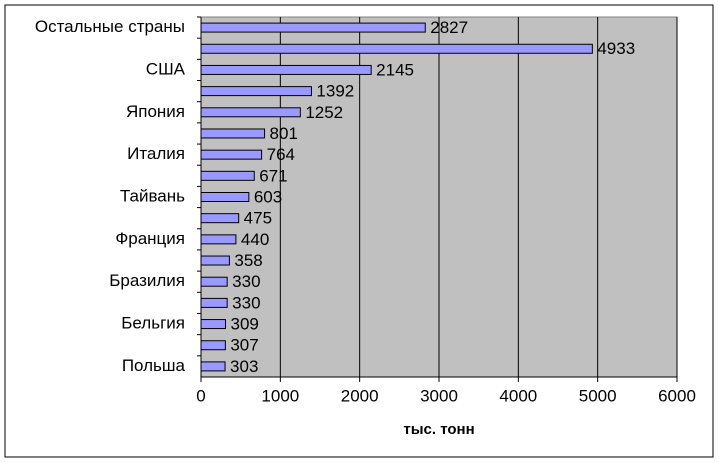 The width and height of the screenshot is (719, 463). What do you see at coordinates (147, 280) in the screenshot?
I see `y-tick-label: Бразилия` at bounding box center [147, 280].